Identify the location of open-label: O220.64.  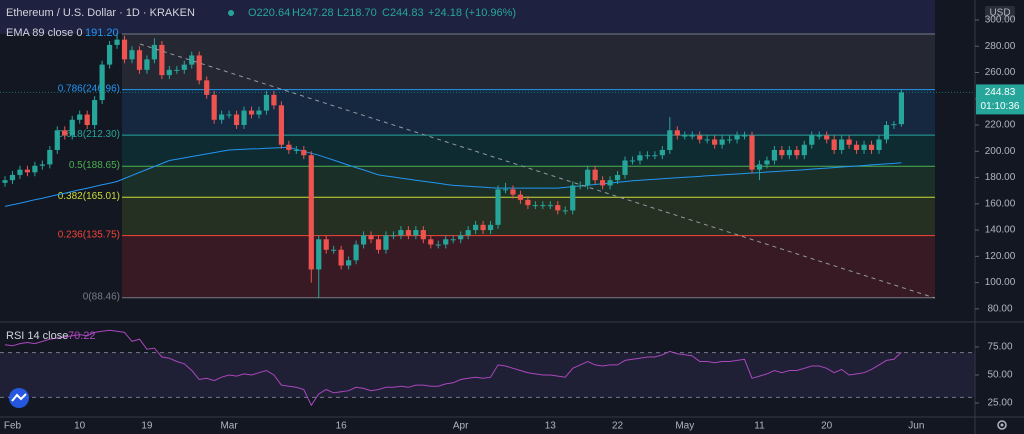
(269, 13).